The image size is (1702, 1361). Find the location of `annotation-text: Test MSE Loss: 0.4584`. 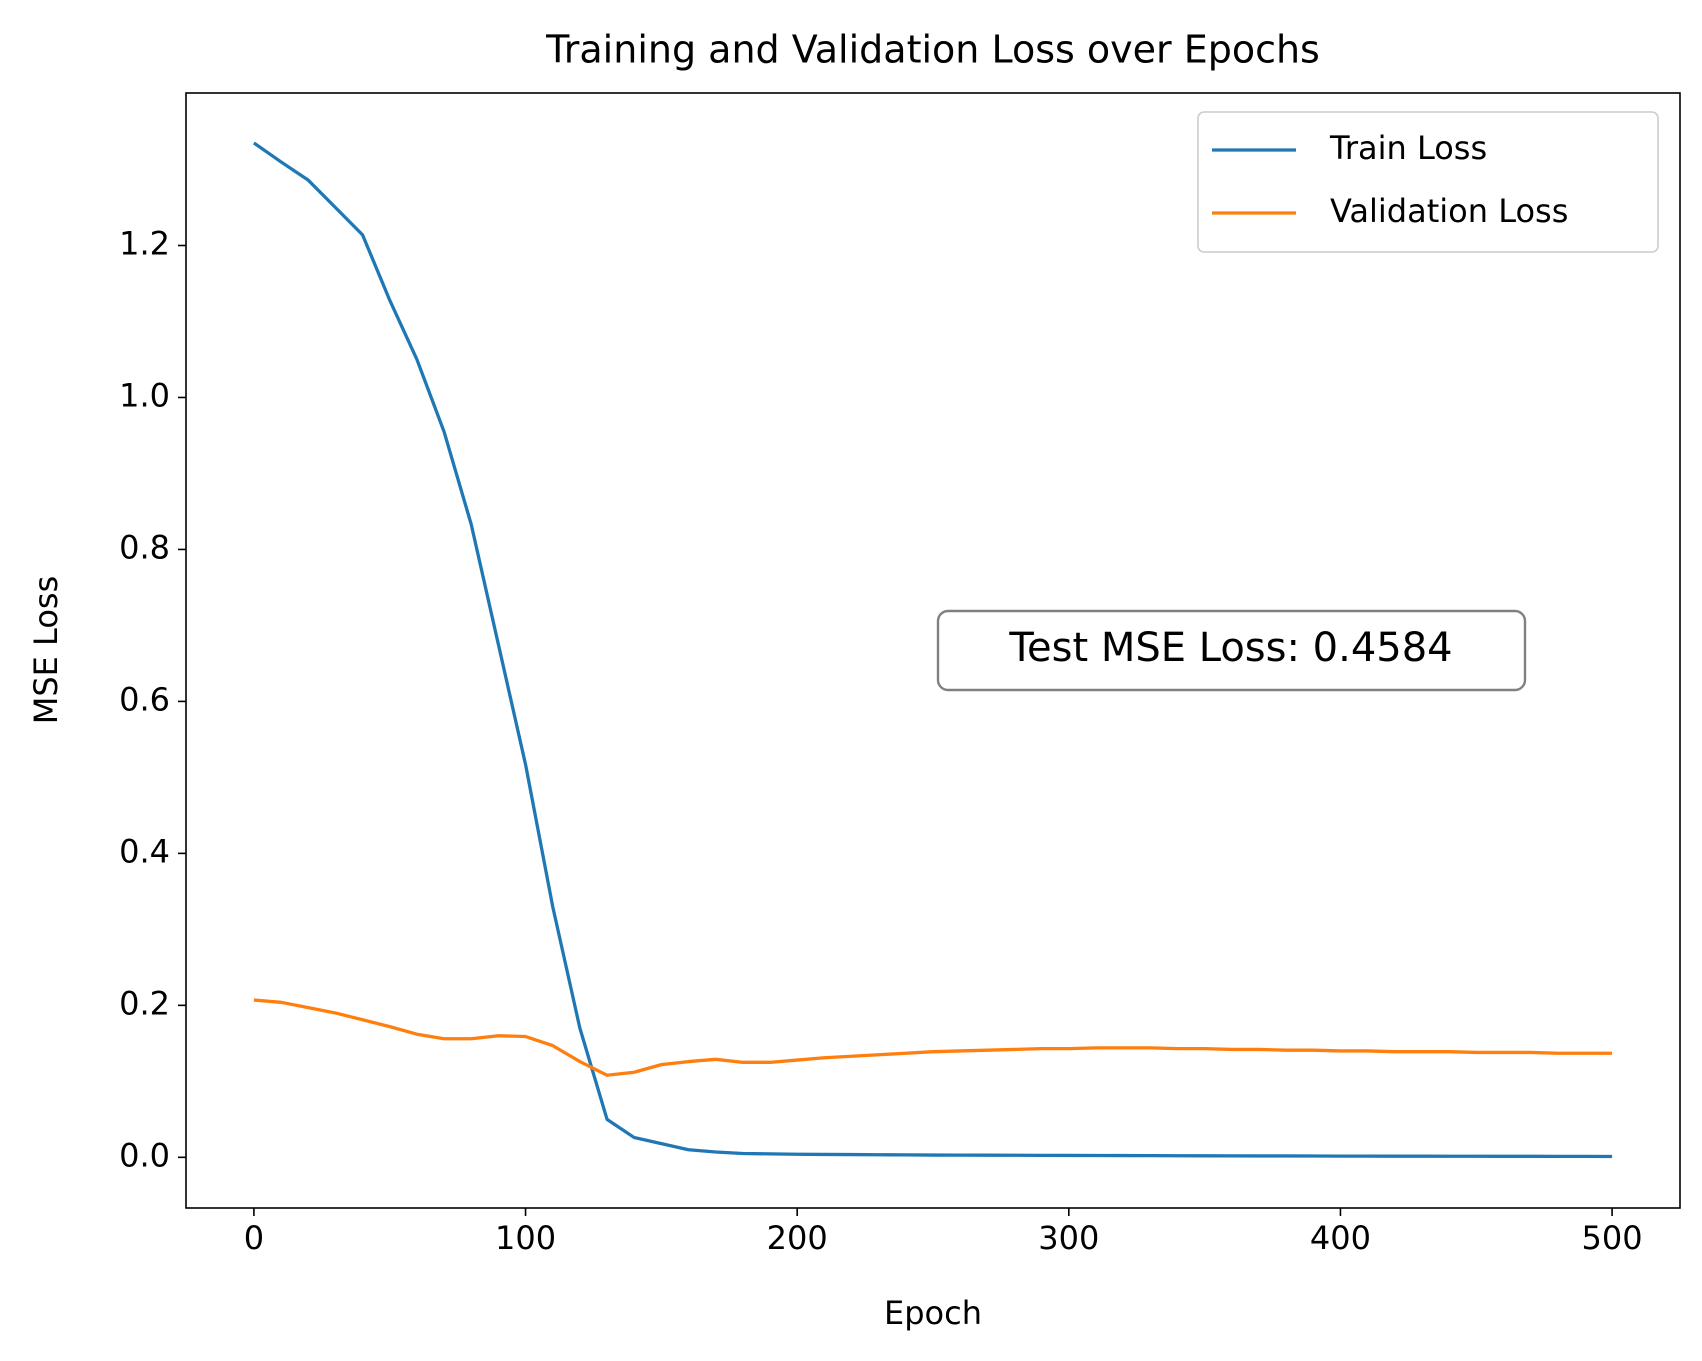

annotation-text: Test MSE Loss: 0.4584 is located at coordinates (1230, 648).